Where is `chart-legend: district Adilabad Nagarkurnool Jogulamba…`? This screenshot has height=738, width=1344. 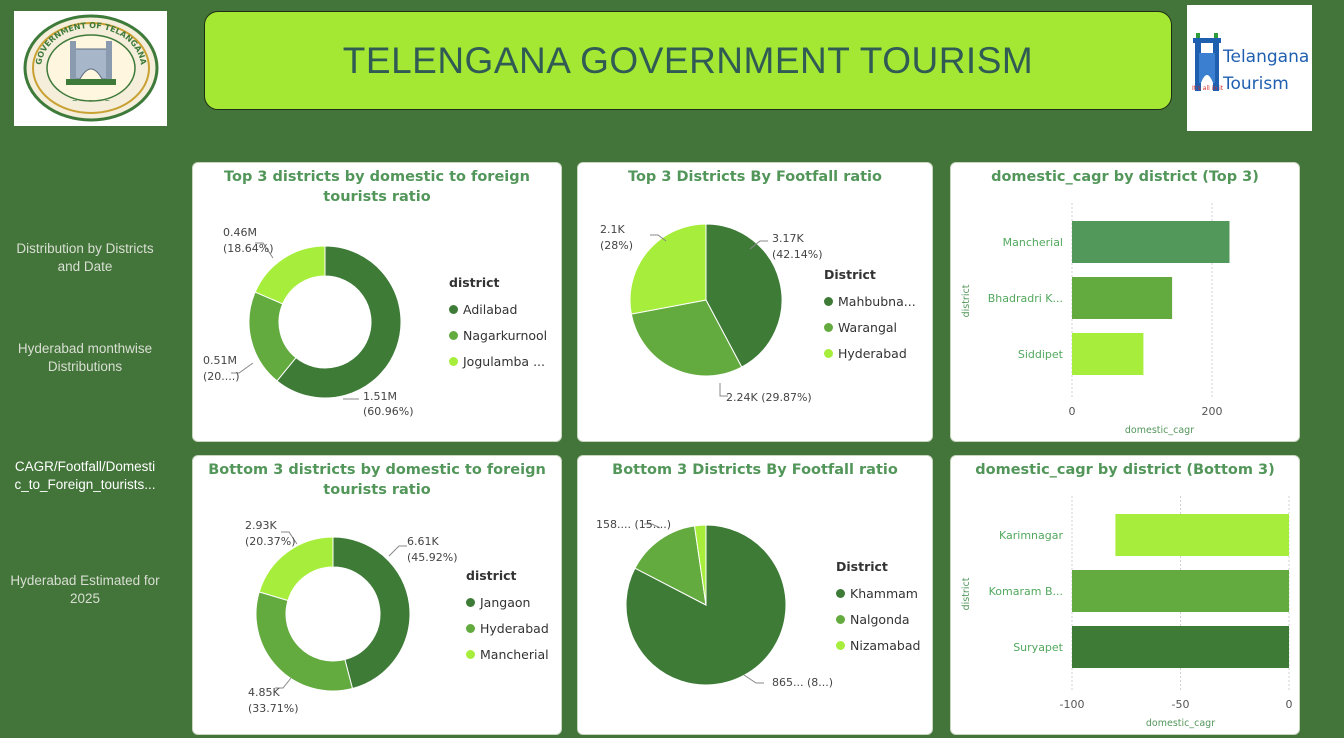
chart-legend: district Adilabad Nagarkurnool Jogulamba… is located at coordinates (498, 324).